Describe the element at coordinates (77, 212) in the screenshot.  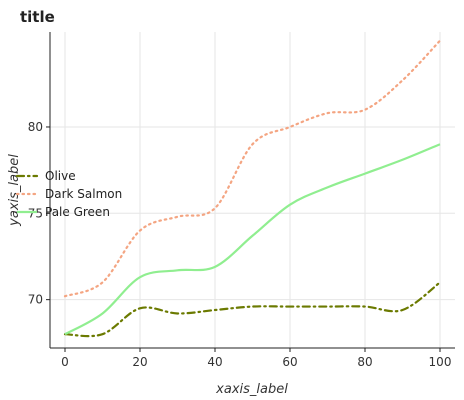
I see `legend-label-pale-green: Pale Green` at that location.